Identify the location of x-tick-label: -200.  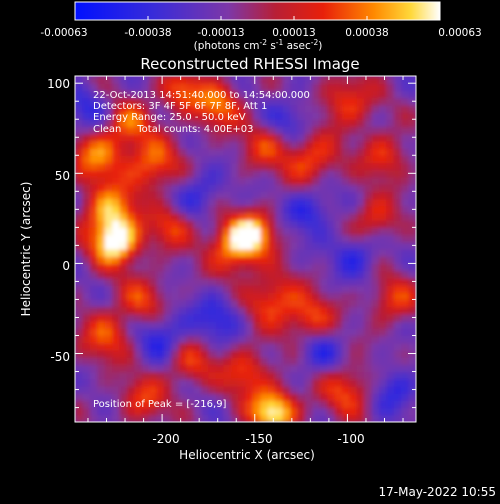
(165, 439).